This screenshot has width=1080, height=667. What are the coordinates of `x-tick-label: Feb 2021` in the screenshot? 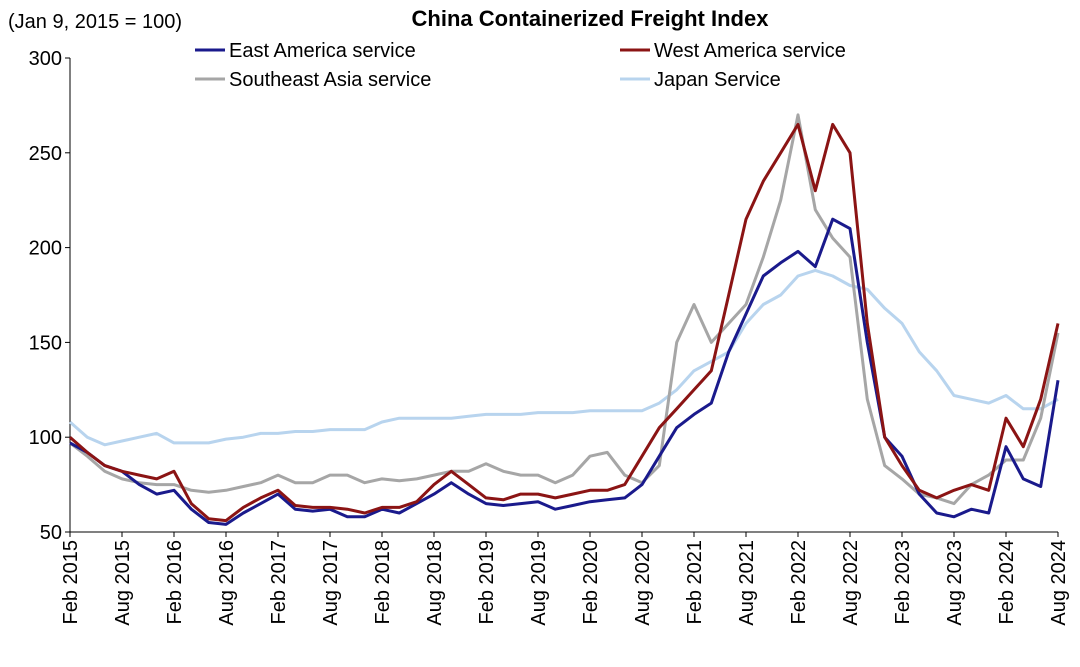 It's located at (695, 582).